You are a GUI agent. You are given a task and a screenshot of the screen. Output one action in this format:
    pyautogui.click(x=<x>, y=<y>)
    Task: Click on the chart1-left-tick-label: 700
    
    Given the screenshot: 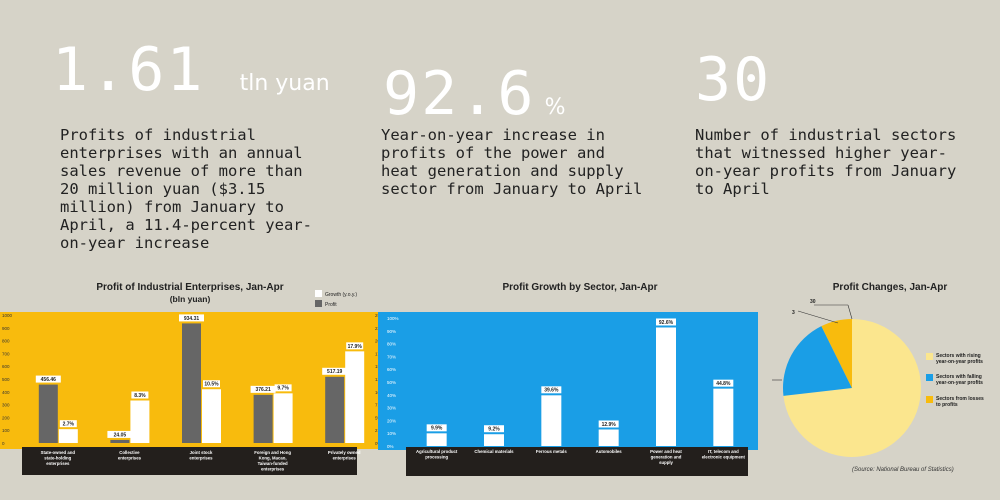 What is the action you would take?
    pyautogui.click(x=6, y=353)
    